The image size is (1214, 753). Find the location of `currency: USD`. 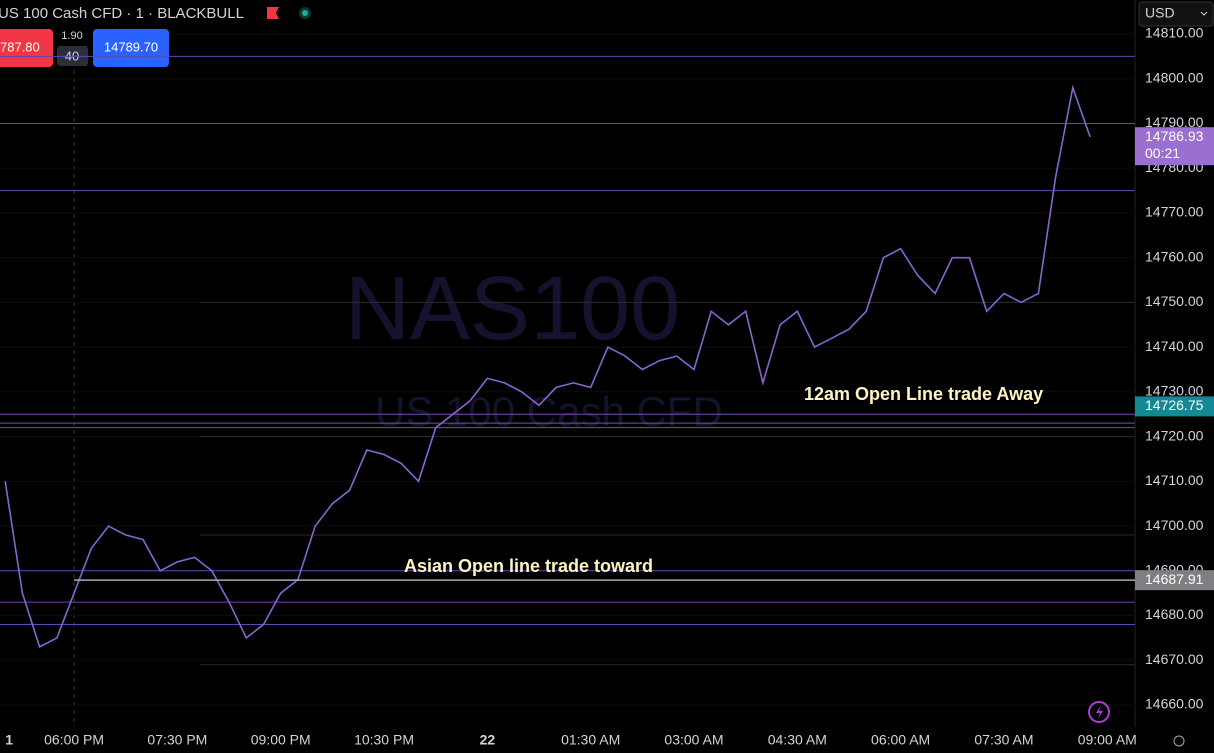

currency: USD is located at coordinates (1160, 13).